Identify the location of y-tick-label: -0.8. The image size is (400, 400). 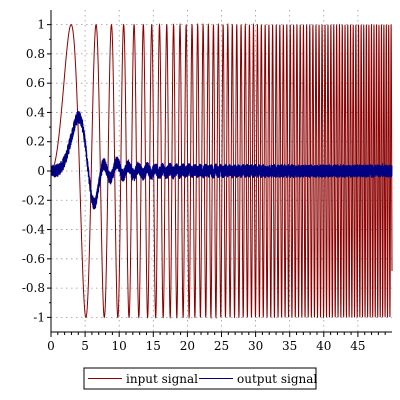
(33, 288).